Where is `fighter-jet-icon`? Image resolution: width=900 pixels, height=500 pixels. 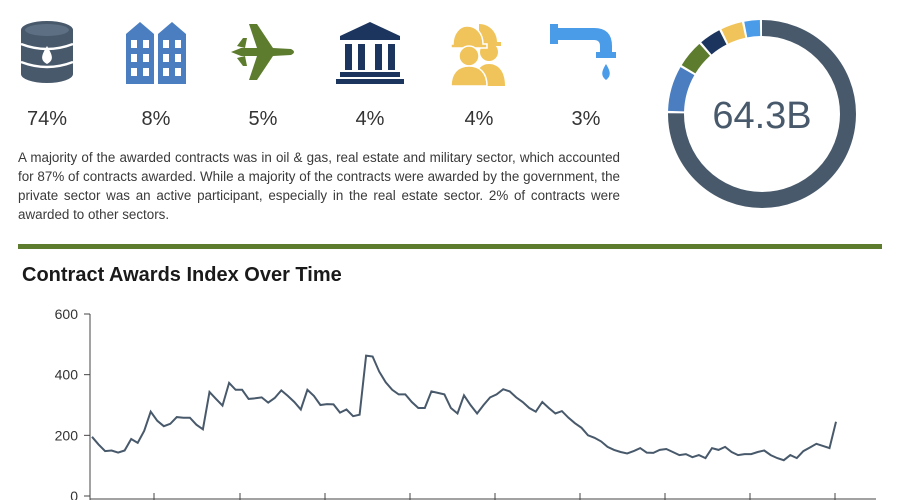
fighter-jet-icon is located at coordinates (262, 52).